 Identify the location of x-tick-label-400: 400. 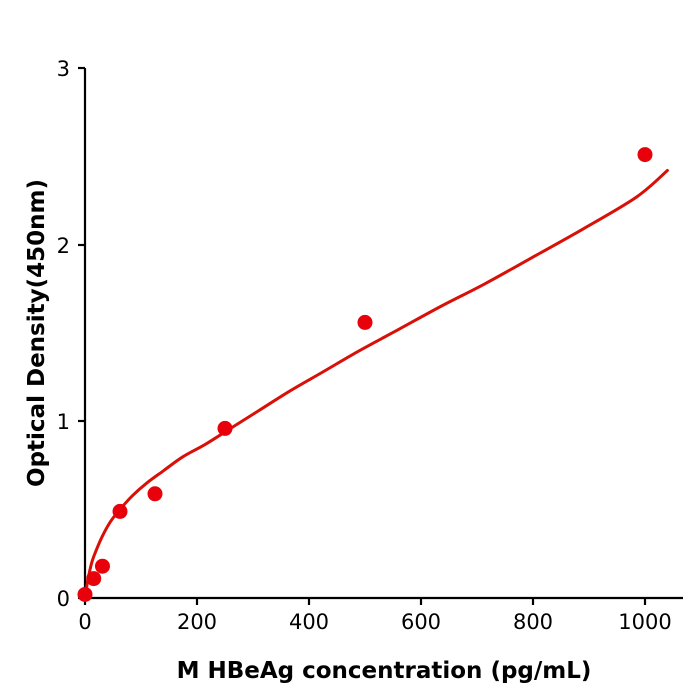
(309, 622).